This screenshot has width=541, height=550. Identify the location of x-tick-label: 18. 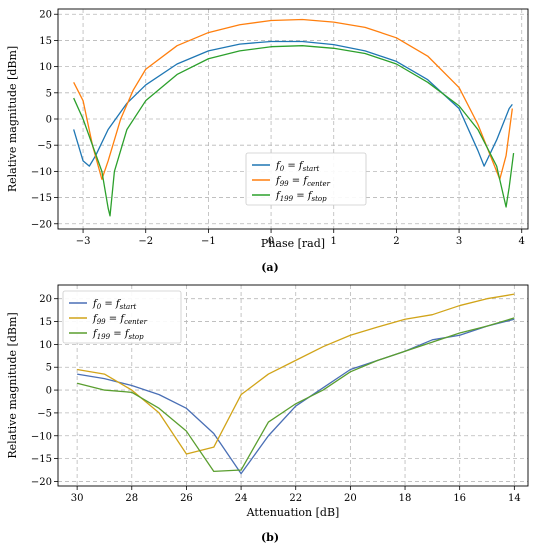
(405, 498).